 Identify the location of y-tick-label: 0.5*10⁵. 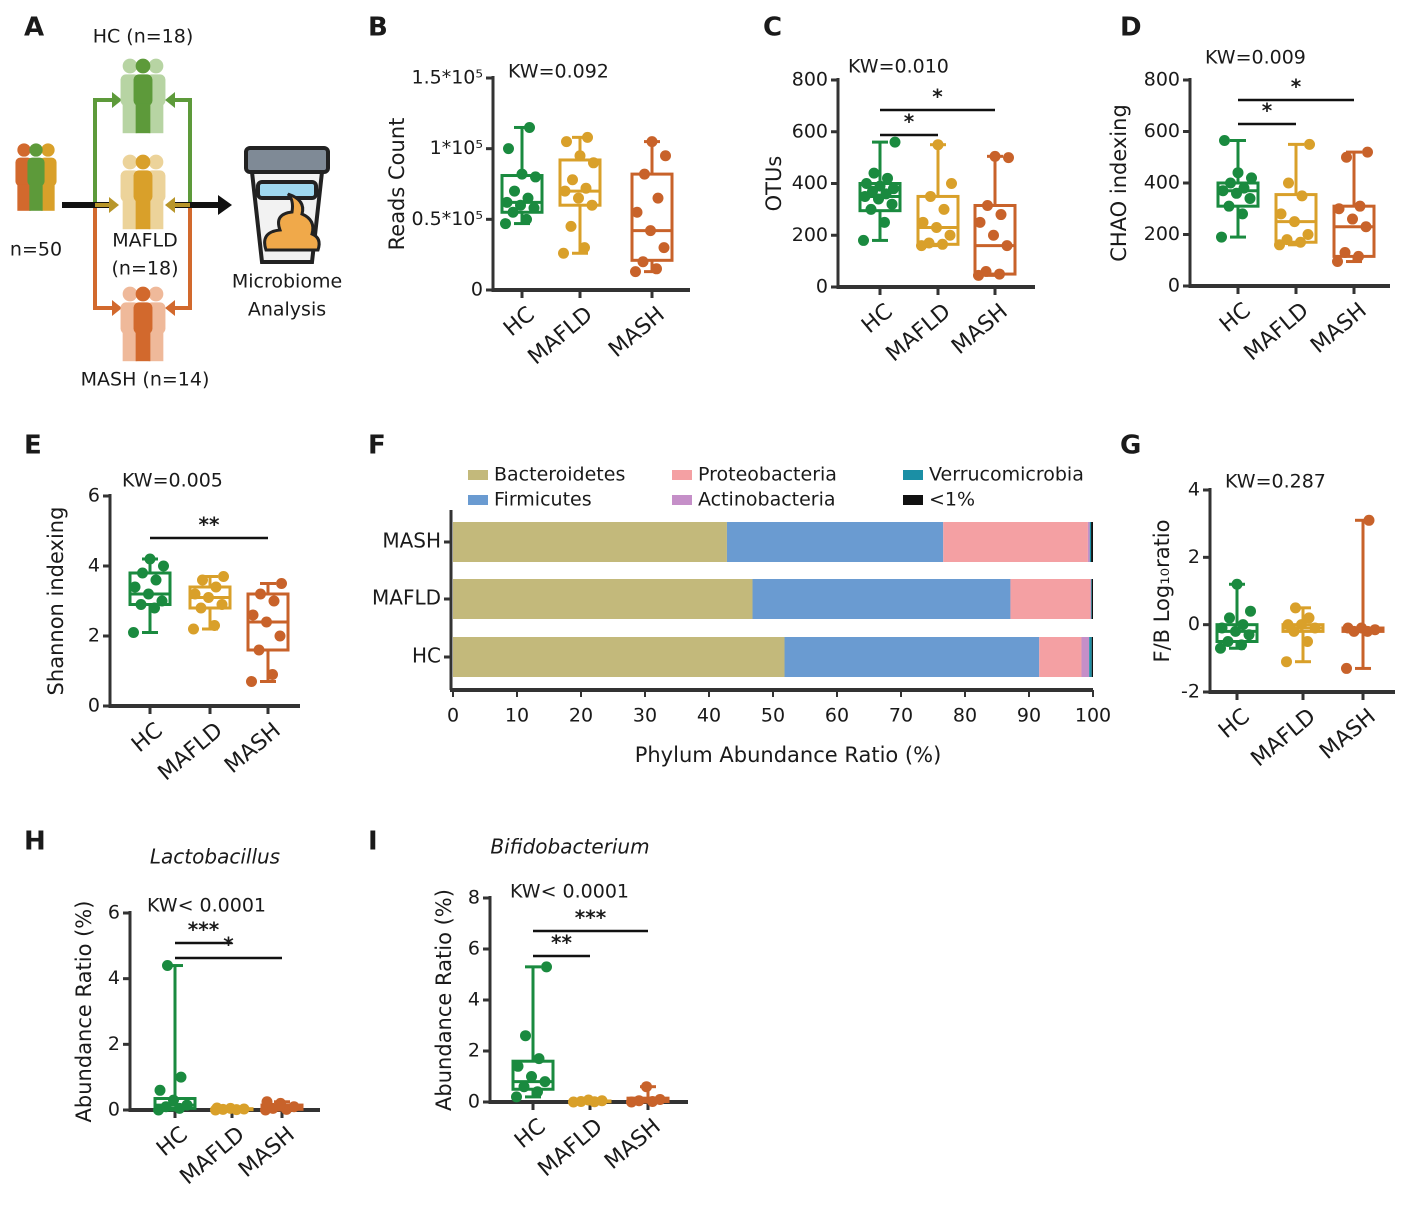
(447, 219).